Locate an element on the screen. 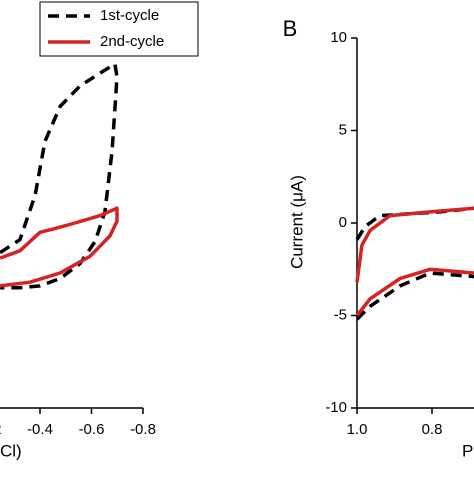 The image size is (474, 479). legend-label: 1st-cycle is located at coordinates (129, 15).